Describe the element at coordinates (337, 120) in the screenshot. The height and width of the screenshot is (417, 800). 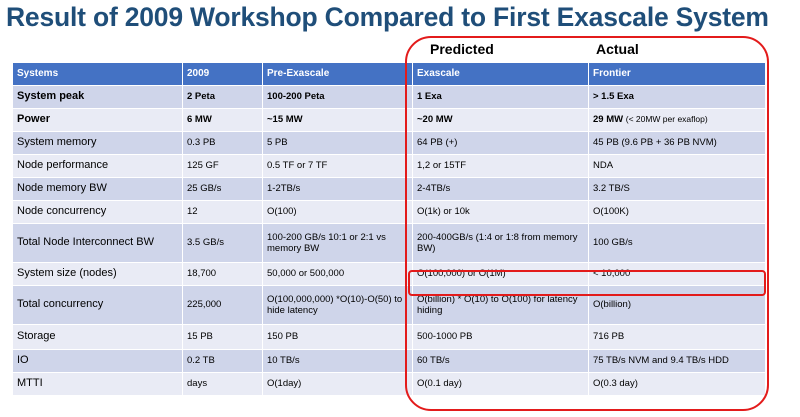
I see `cell-pre-exascale: ~15 MW` at that location.